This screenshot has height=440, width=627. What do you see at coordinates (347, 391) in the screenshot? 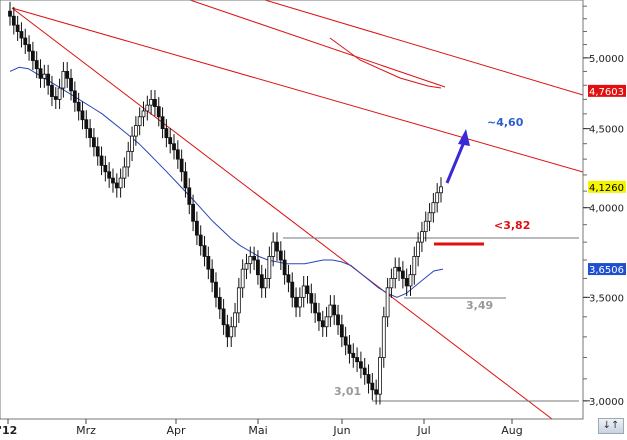
I see `low-301-label: 3,01` at bounding box center [347, 391].